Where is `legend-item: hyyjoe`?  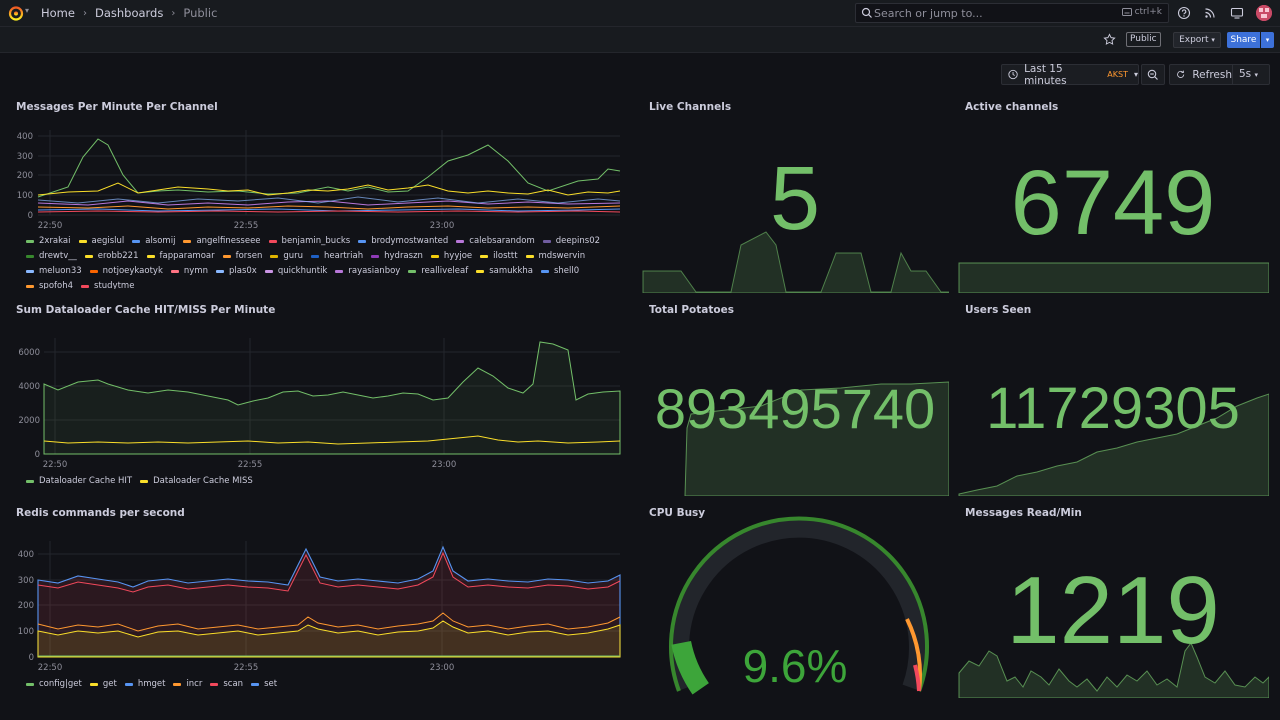
legend-item: hyyjoe is located at coordinates (451, 256).